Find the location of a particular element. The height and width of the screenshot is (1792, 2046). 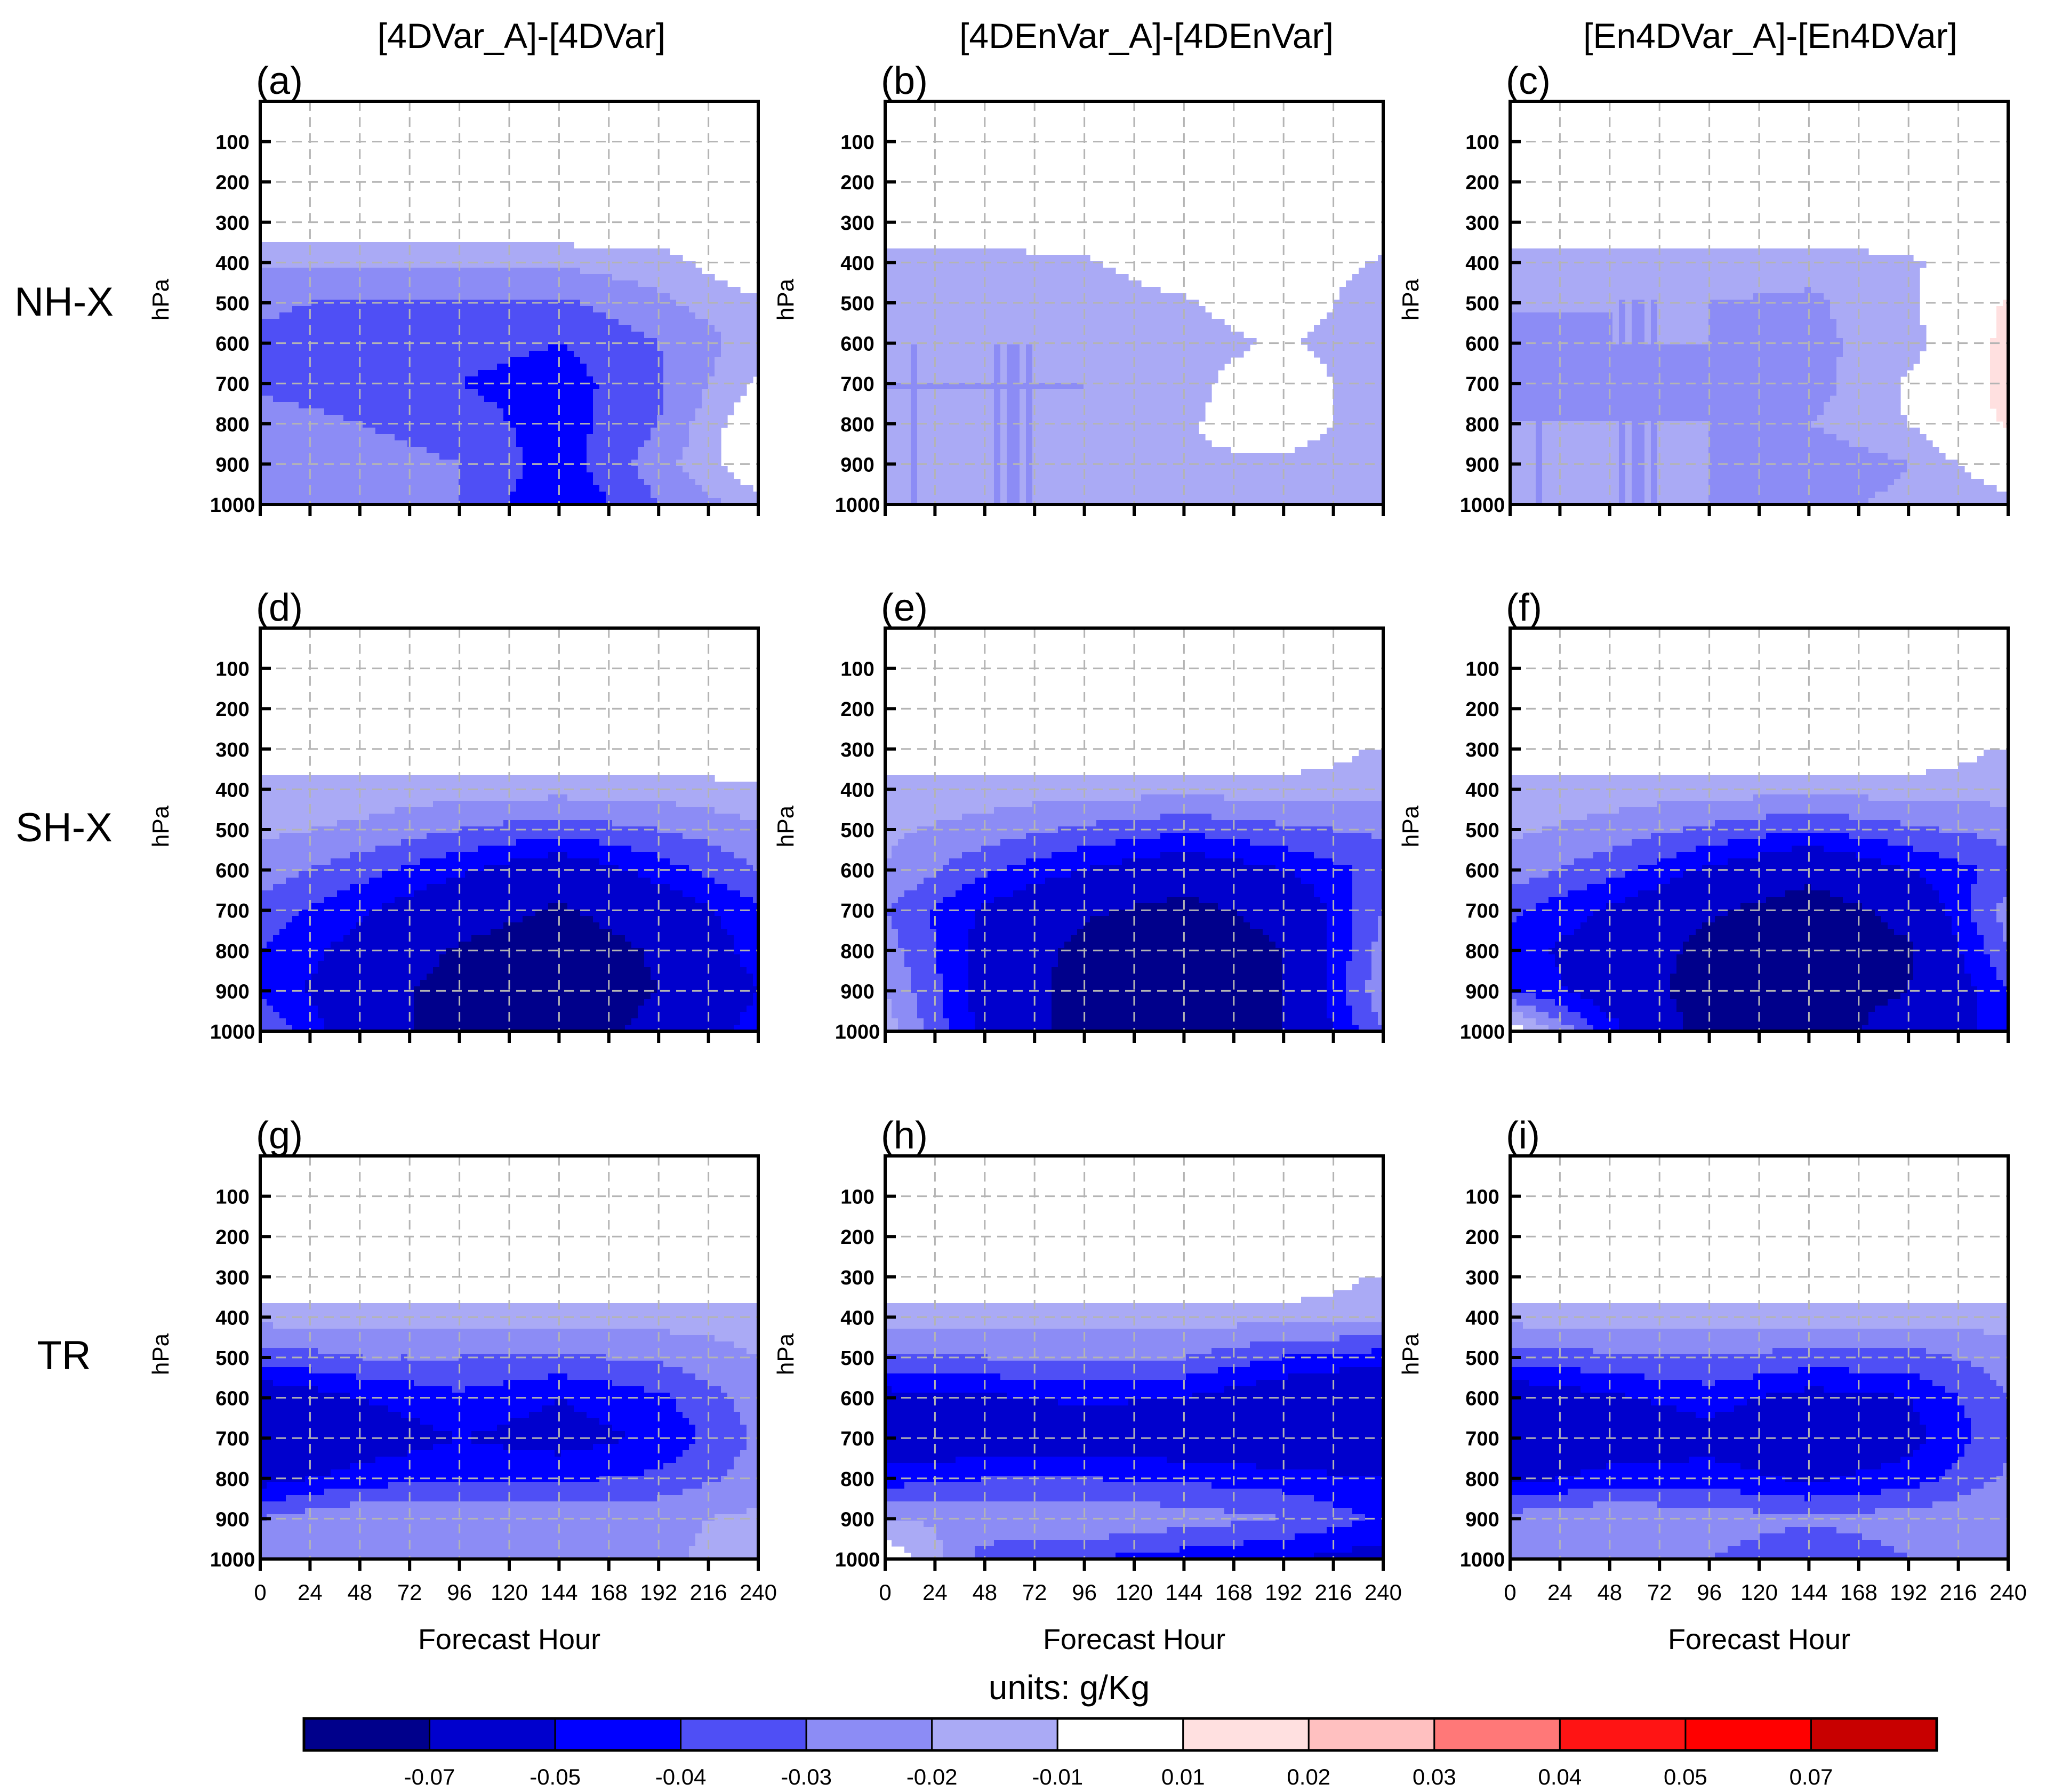

y-tick-label: 600 is located at coordinates (857, 871).